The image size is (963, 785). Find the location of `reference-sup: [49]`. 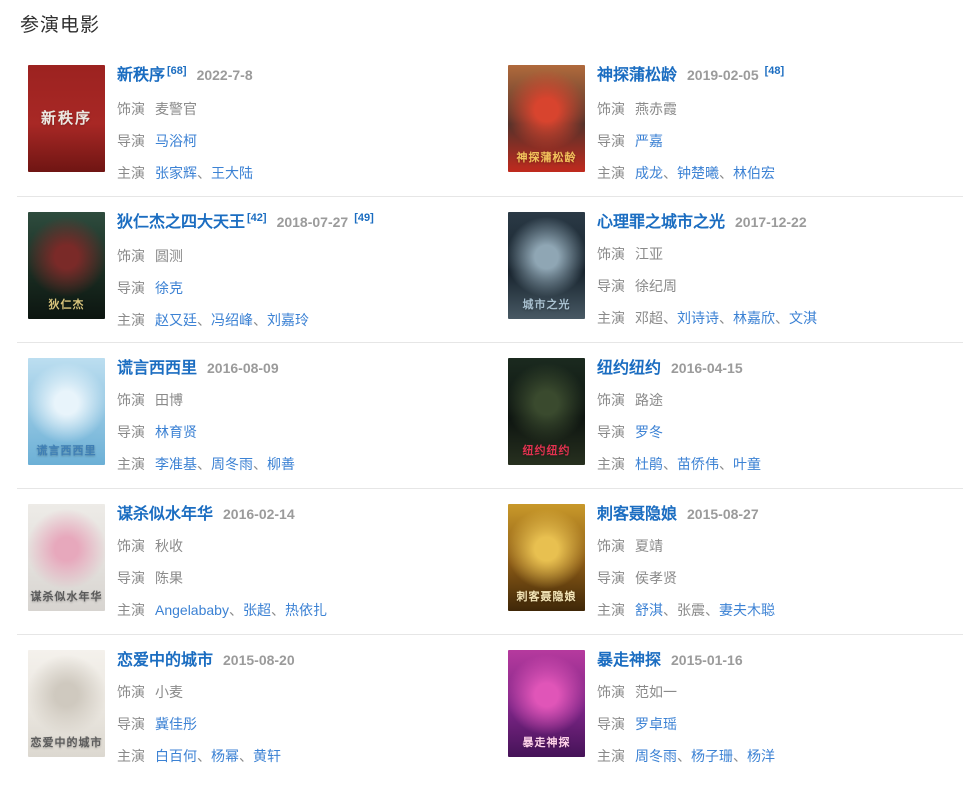

reference-sup: [49] is located at coordinates (364, 218).